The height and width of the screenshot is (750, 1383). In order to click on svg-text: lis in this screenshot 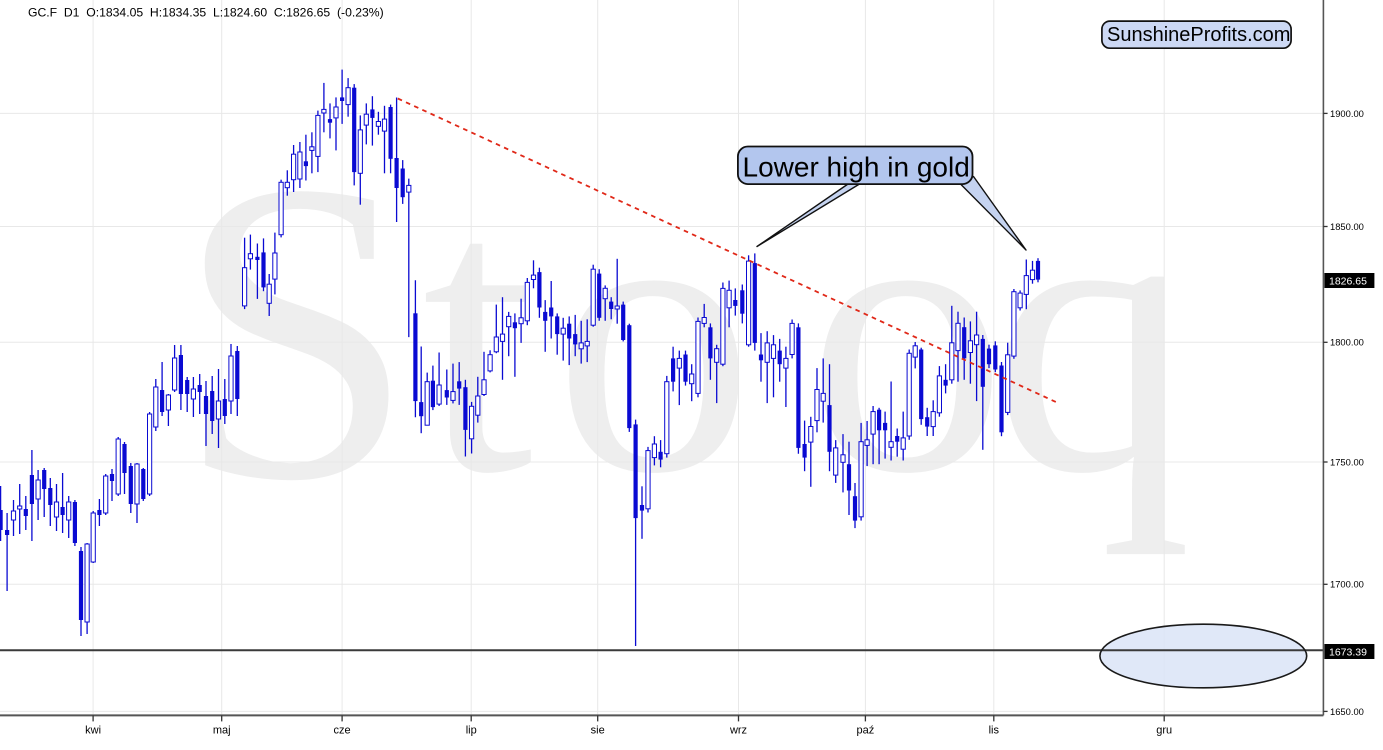, I will do `click(994, 731)`.